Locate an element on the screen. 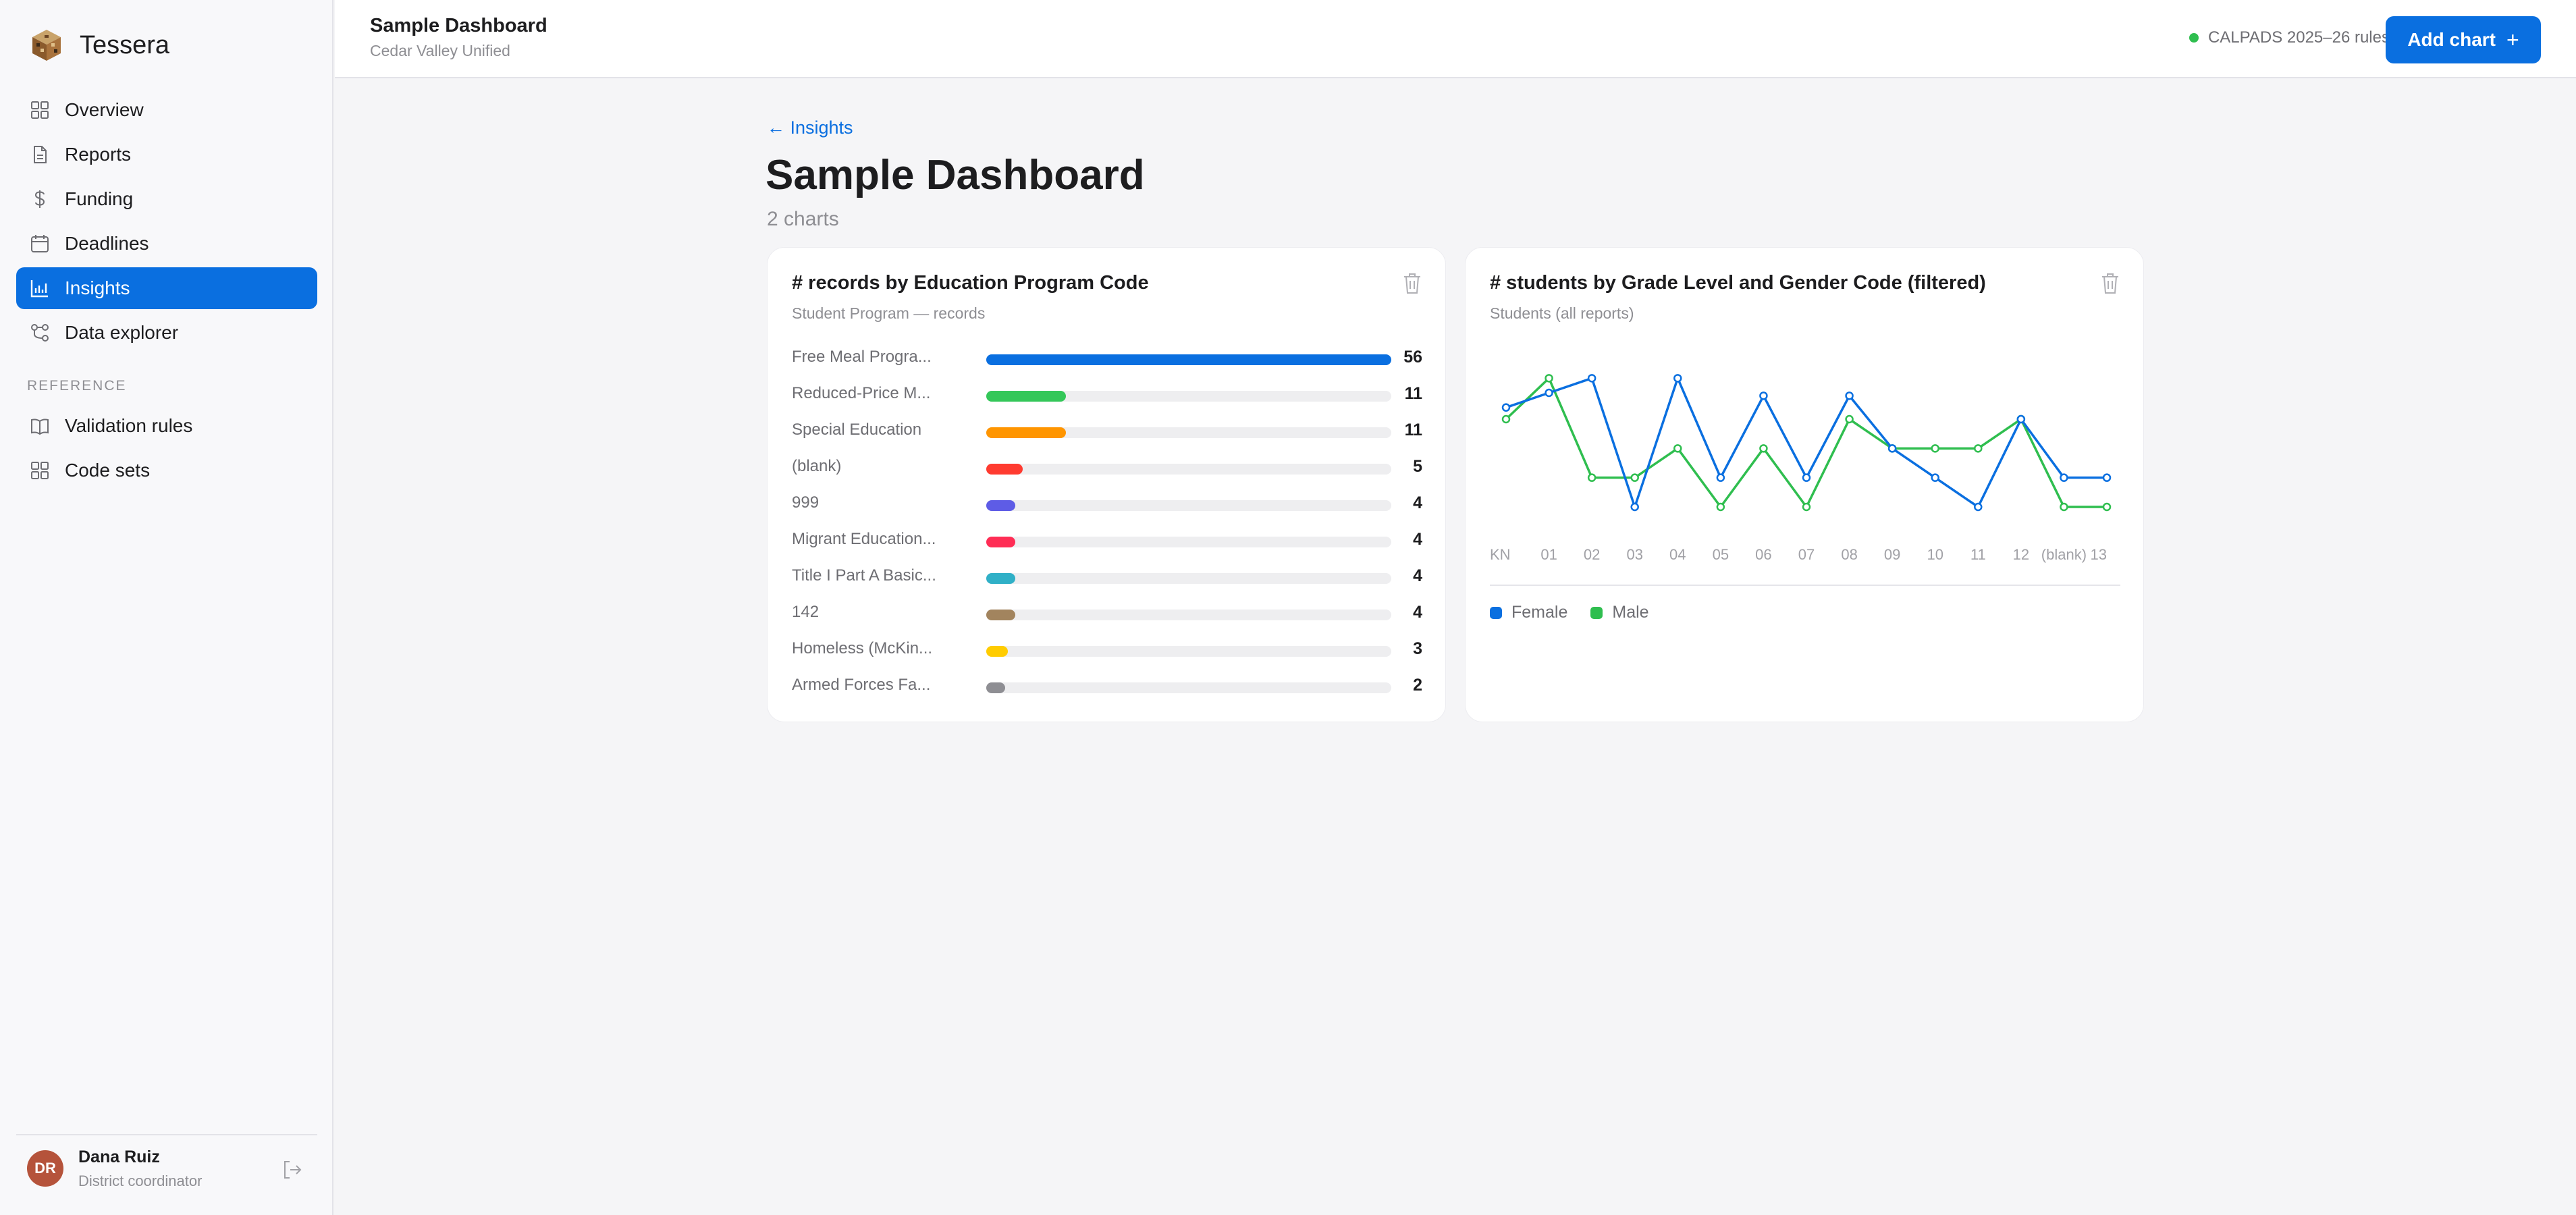 The width and height of the screenshot is (2576, 1215). legend-item: Female is located at coordinates (1528, 612).